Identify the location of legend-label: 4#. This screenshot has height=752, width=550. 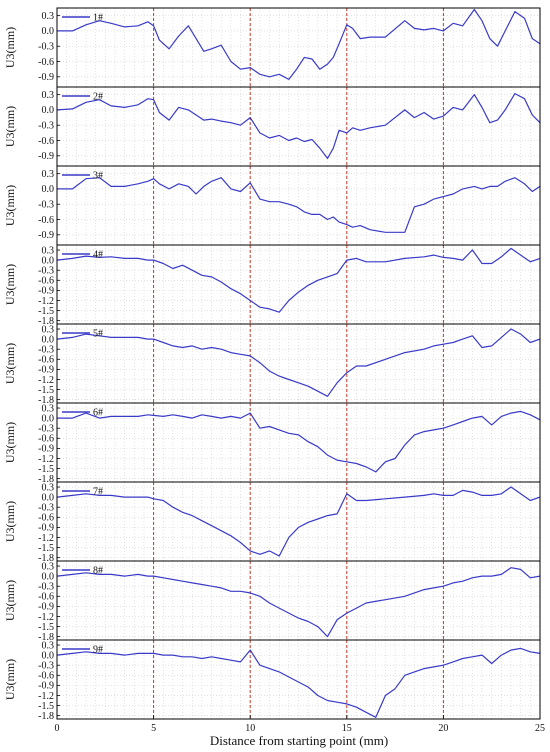
(98, 255).